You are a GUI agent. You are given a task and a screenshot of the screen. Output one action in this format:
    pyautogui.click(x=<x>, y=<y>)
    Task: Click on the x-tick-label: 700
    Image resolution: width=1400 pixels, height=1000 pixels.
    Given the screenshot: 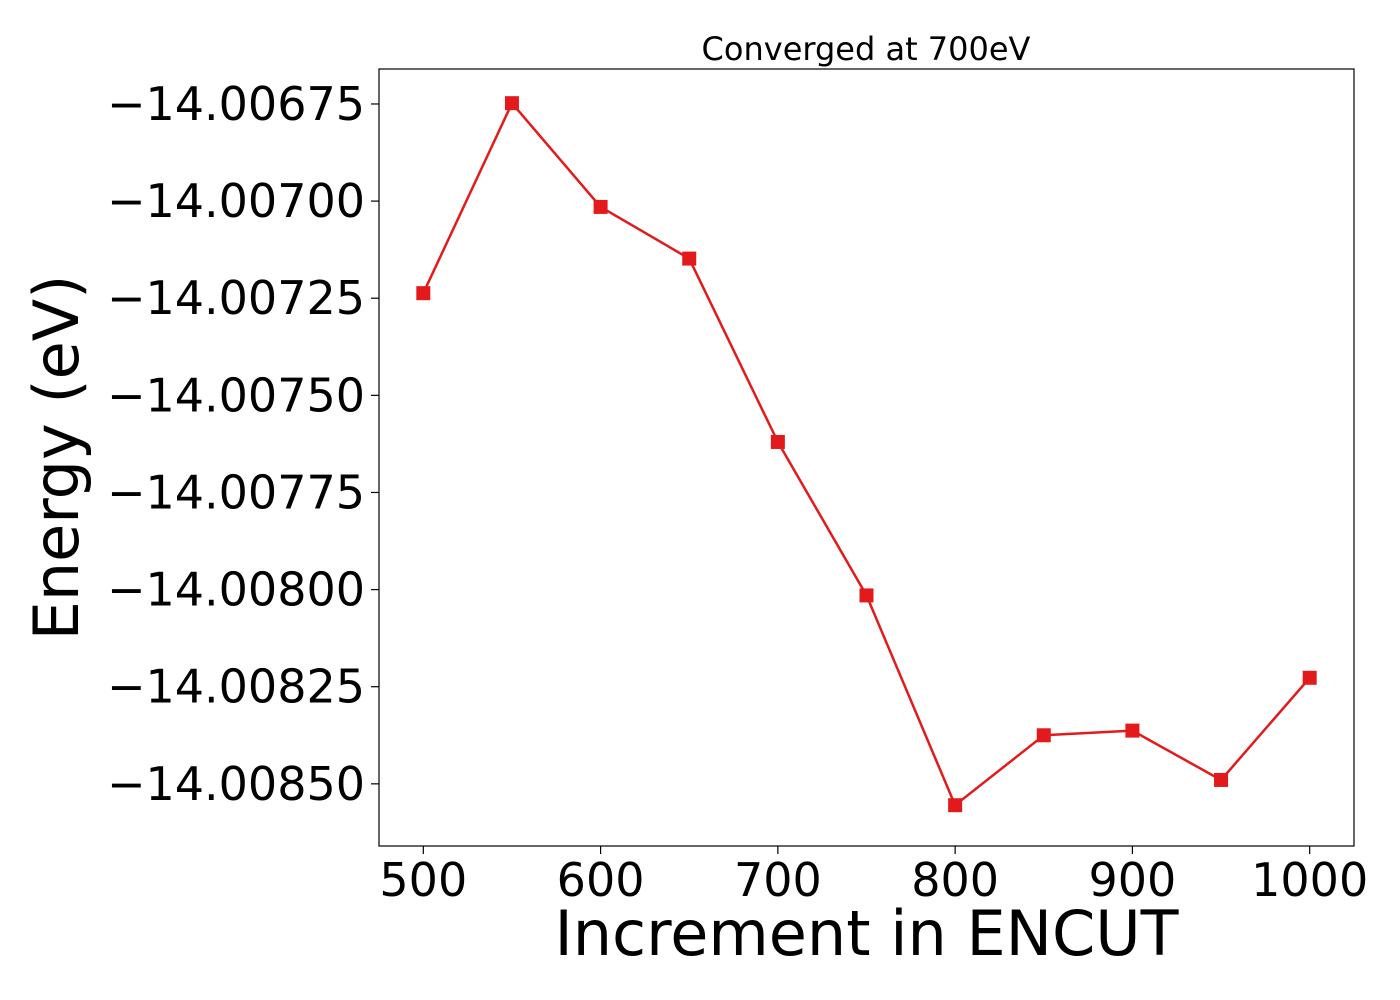 What is the action you would take?
    pyautogui.click(x=778, y=880)
    